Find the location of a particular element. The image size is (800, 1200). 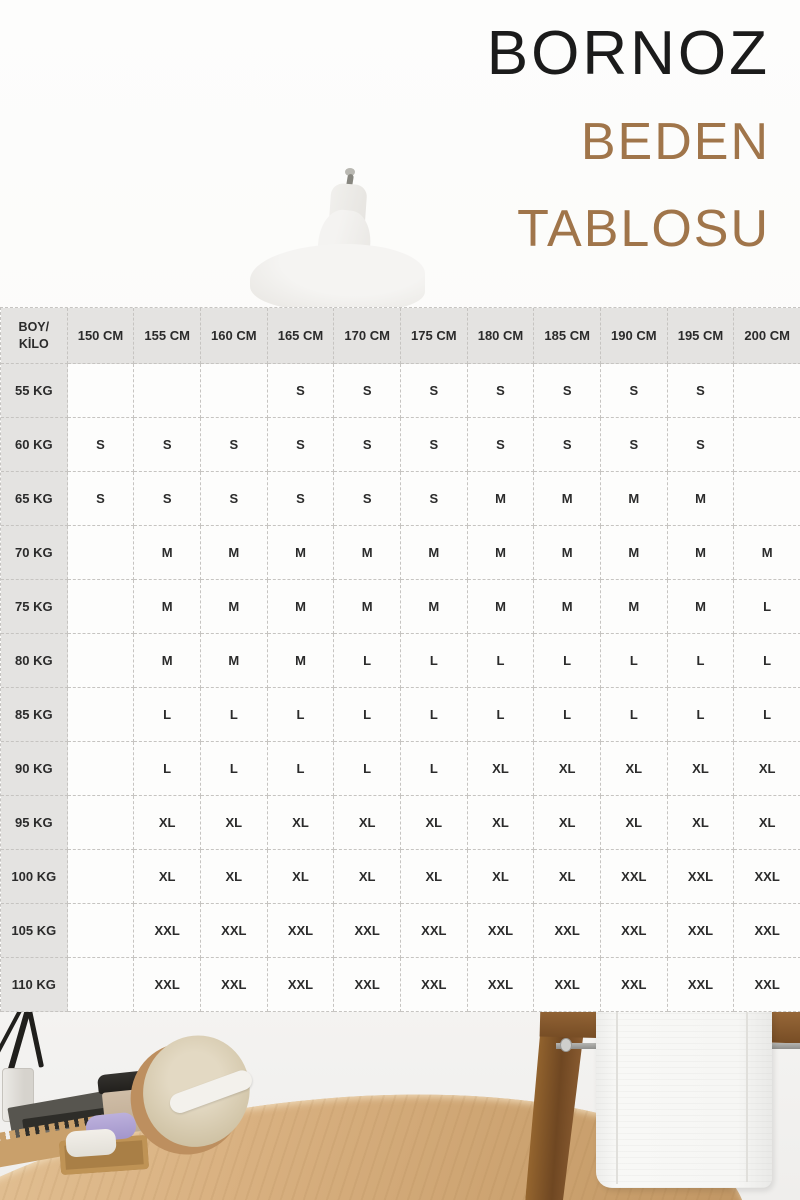

column-header: 200 CM is located at coordinates (767, 336).